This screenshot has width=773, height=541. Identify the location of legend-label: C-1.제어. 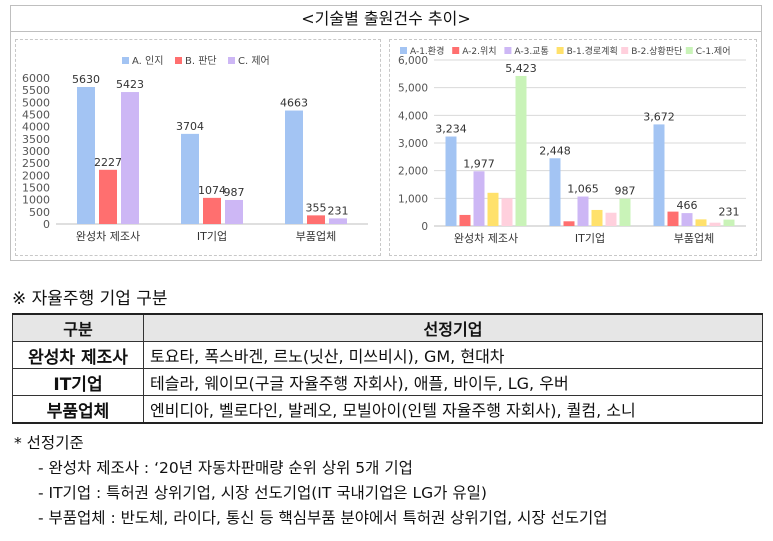
(713, 51).